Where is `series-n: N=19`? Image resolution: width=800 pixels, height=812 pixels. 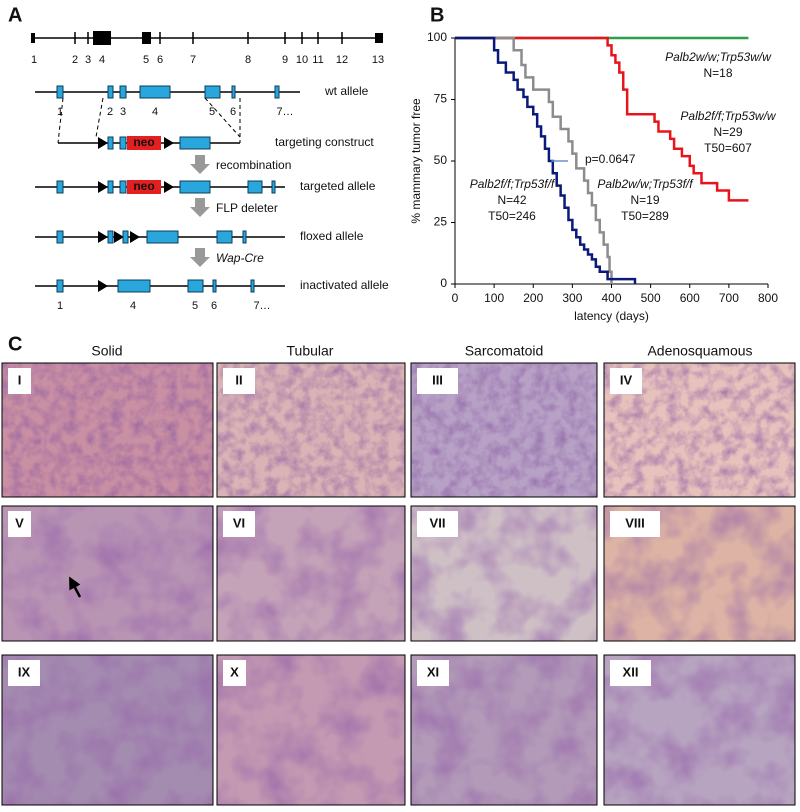
series-n: N=19 is located at coordinates (644, 200).